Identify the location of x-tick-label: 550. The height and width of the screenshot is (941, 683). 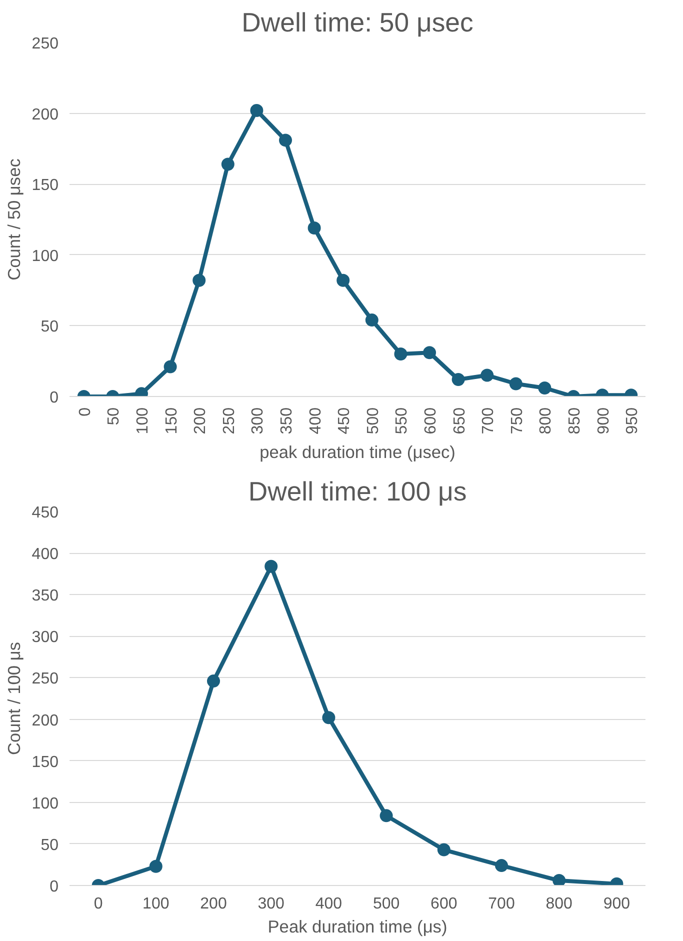
(402, 420).